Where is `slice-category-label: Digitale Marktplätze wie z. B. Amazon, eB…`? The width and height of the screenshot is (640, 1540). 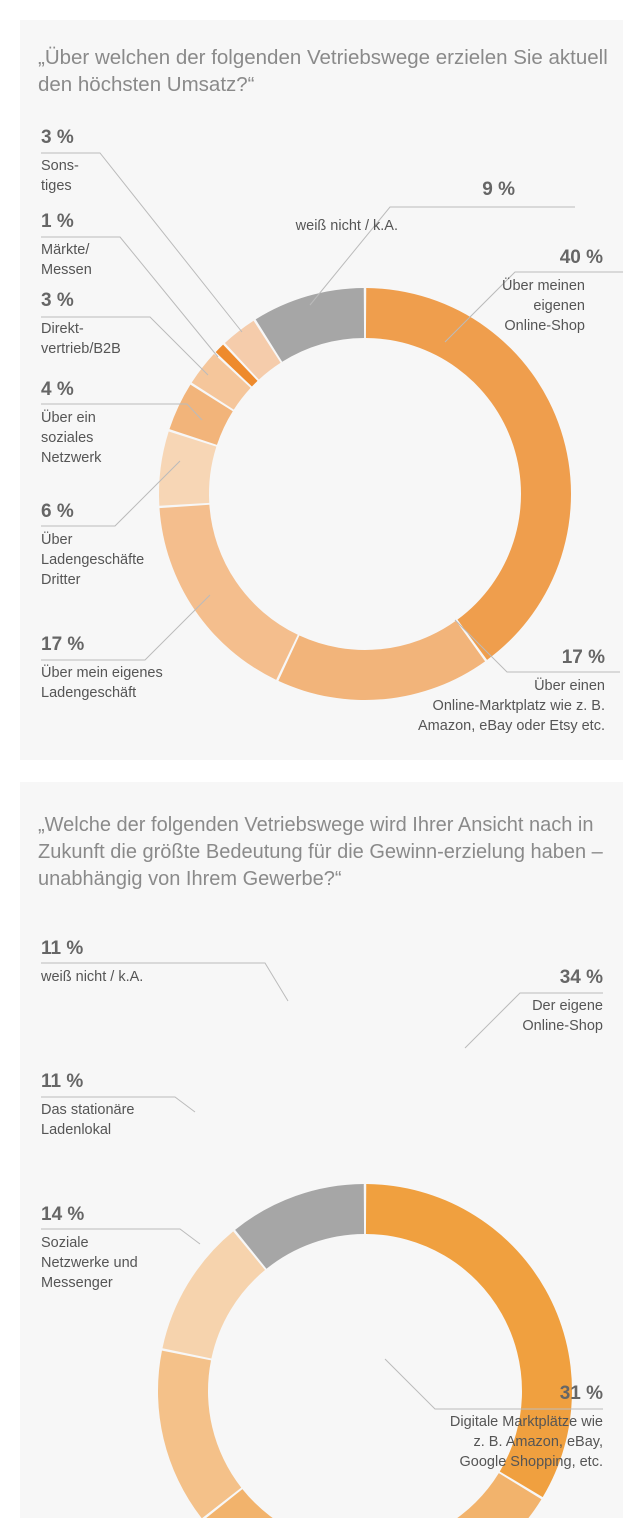
slice-category-label: Digitale Marktplätze wie z. B. Amazon, eB… is located at coordinates (526, 1442).